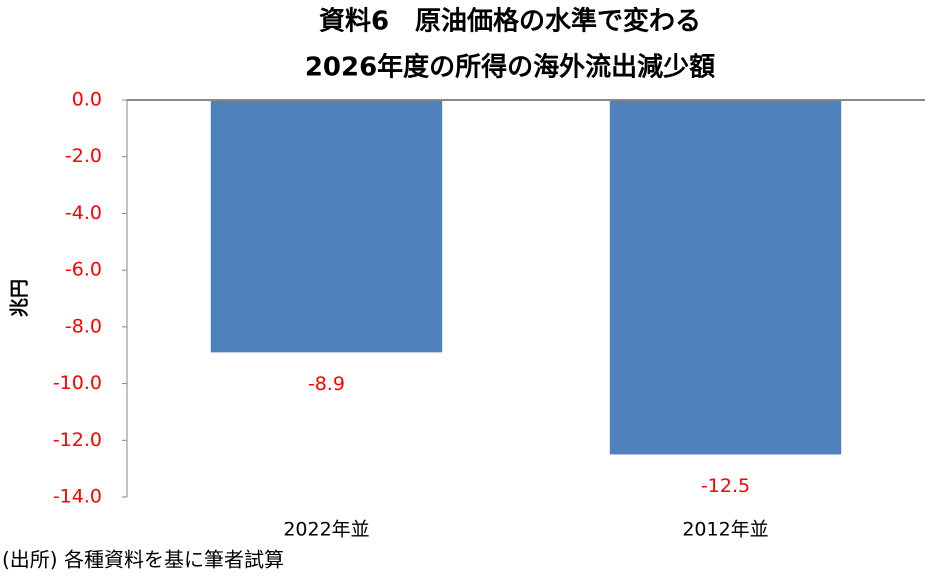 The height and width of the screenshot is (576, 935). I want to click on chart-title: 資料6 原油価格の水準で変わる, so click(510, 21).